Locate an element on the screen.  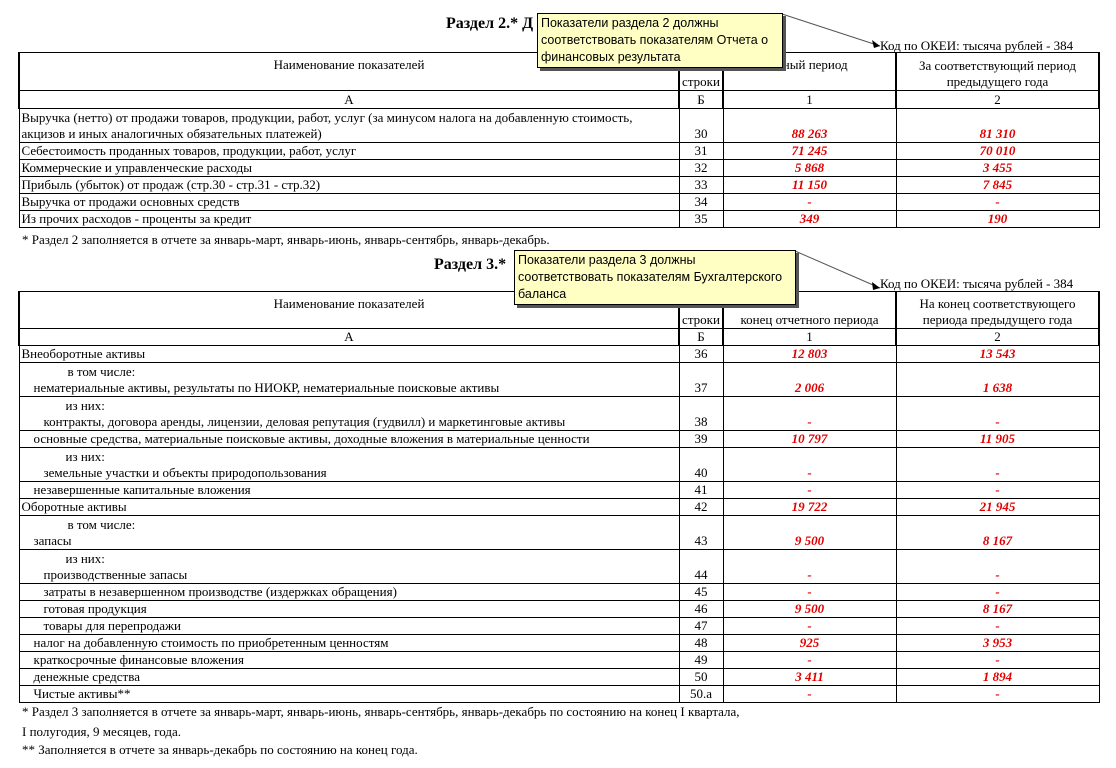
table-row: в том числе: запасы 43 9 500 8 167 is located at coordinates (559, 532).